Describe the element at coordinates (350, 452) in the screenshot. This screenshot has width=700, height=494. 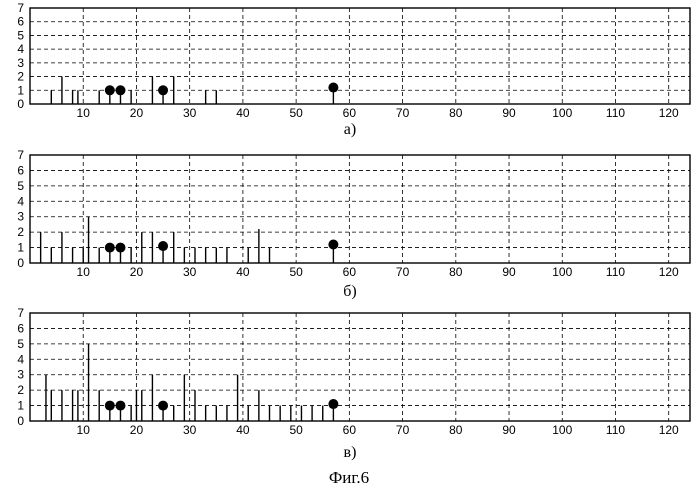
I see `panel-label: в)` at that location.